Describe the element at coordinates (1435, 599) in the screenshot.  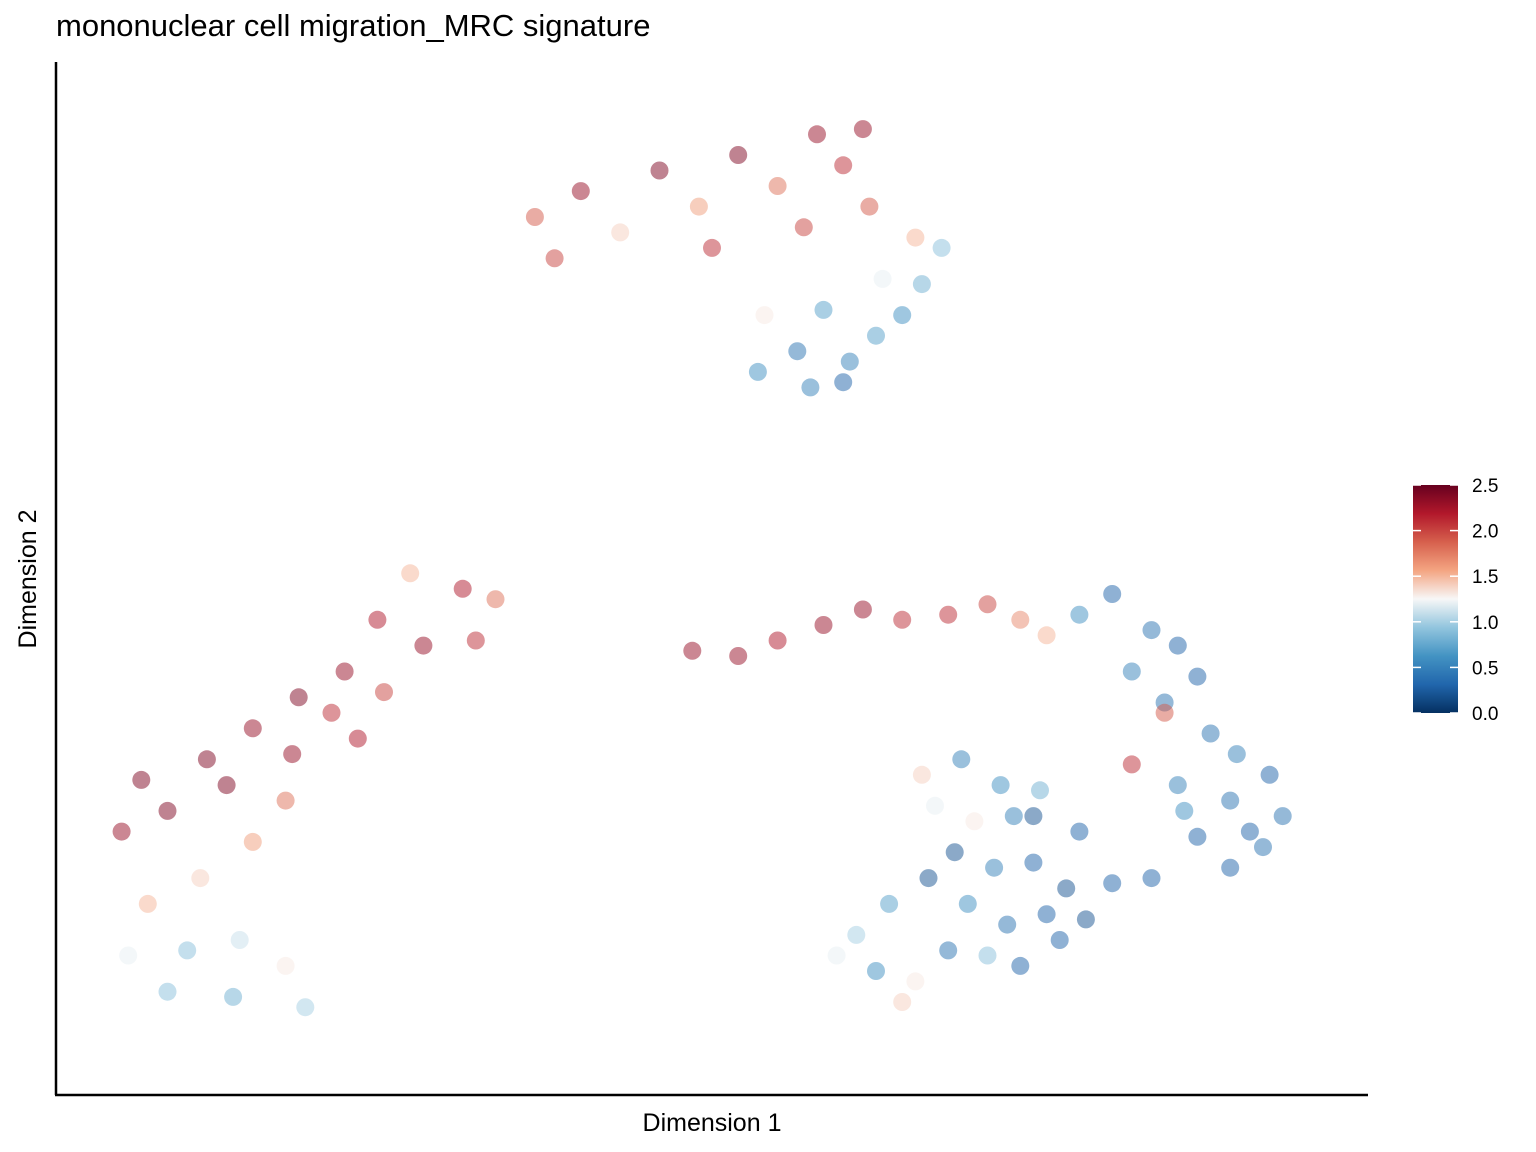
I see `colorbar` at that location.